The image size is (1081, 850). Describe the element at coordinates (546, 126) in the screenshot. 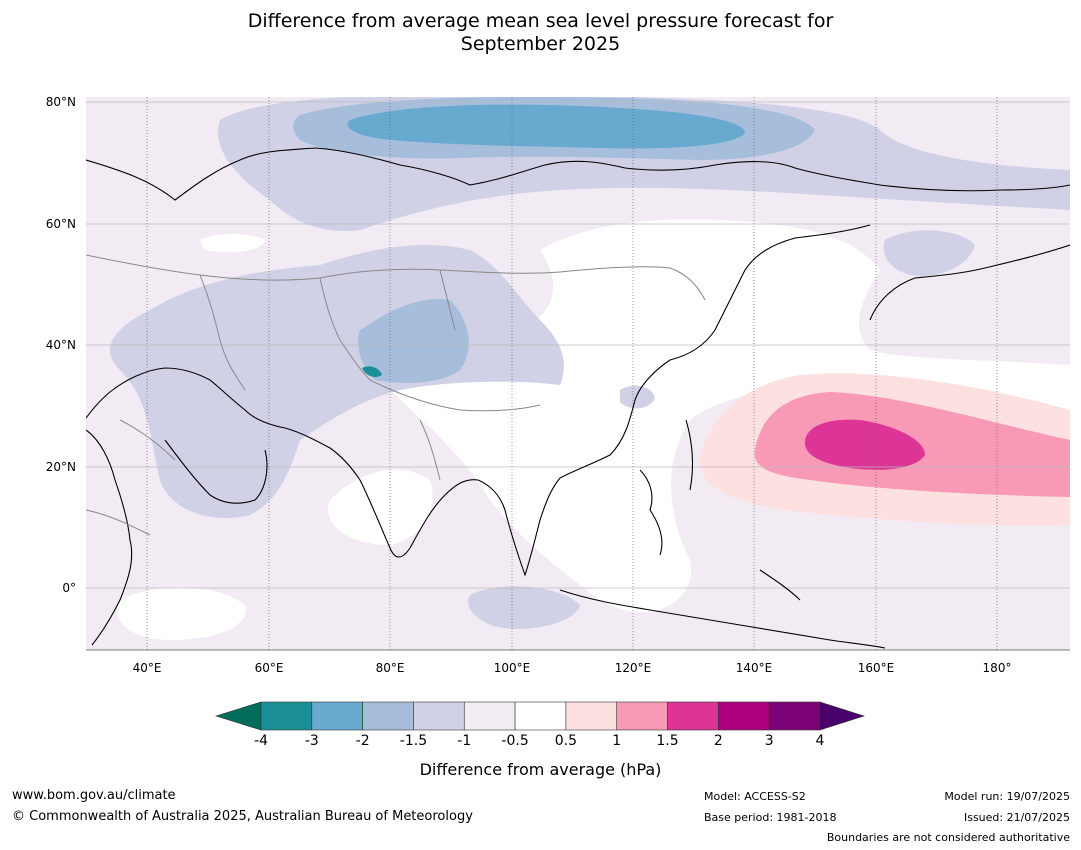

I see `anomaly-region-arctic-core` at that location.